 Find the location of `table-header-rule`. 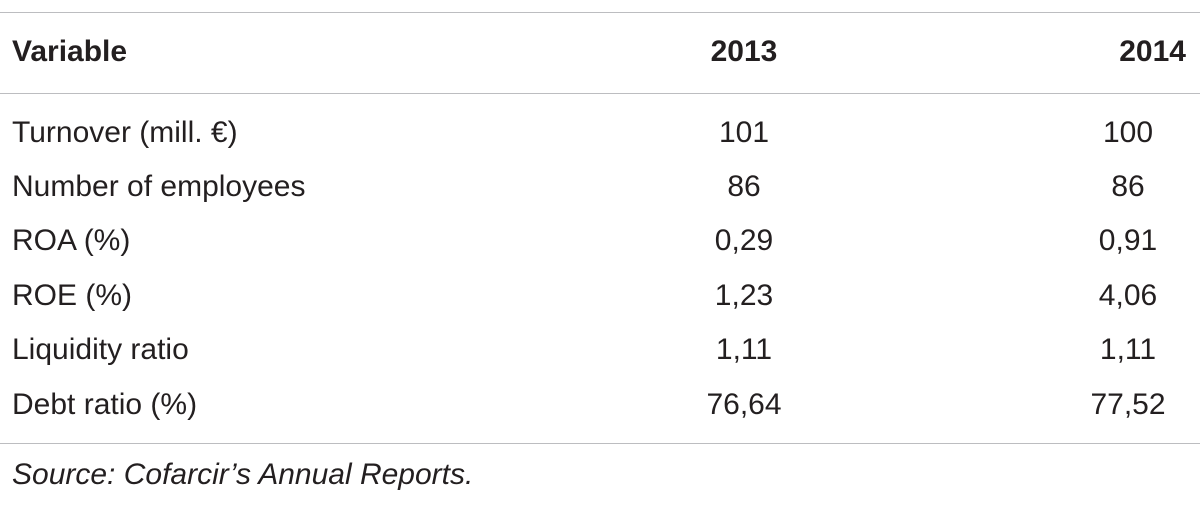

table-header-rule is located at coordinates (600, 93).